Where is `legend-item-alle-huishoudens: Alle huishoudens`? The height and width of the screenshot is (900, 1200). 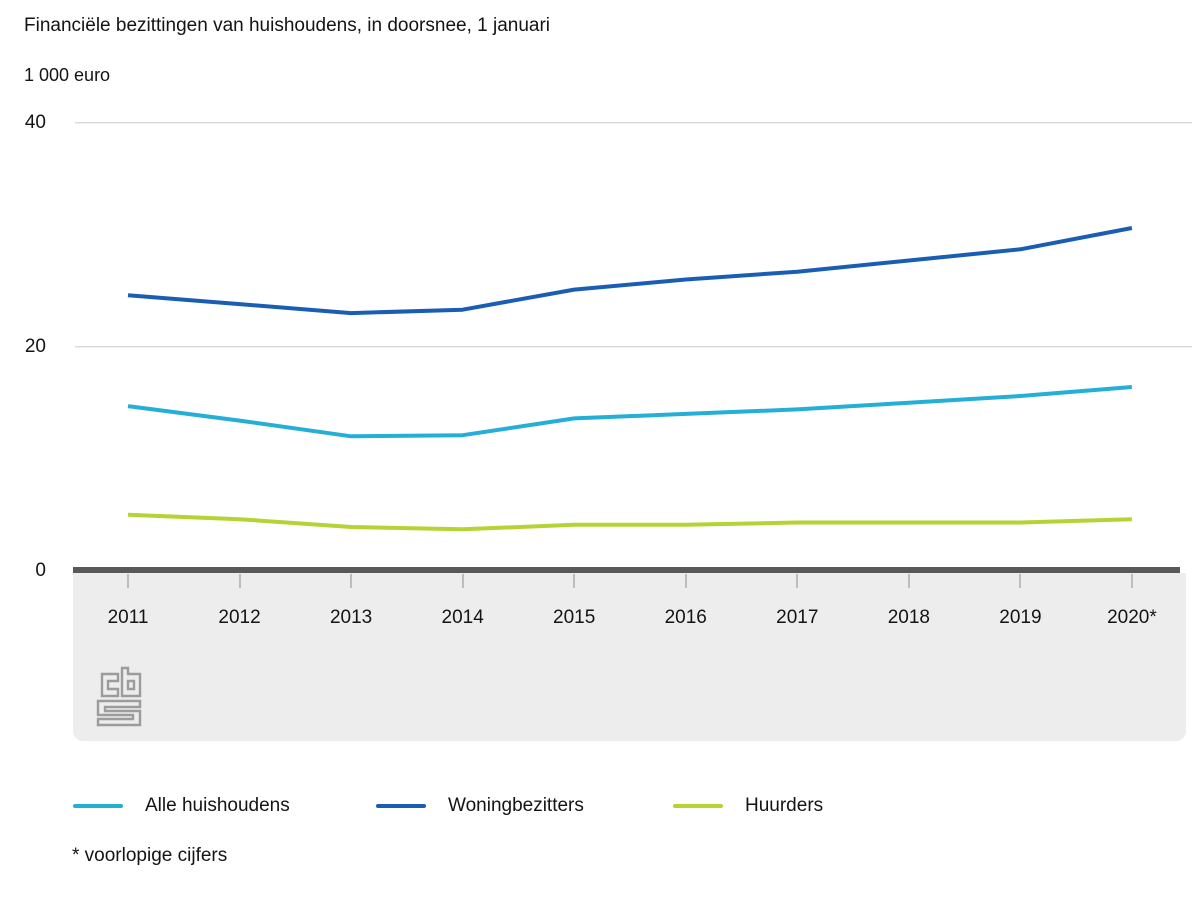 legend-item-alle-huishoudens: Alle huishoudens is located at coordinates (181, 806).